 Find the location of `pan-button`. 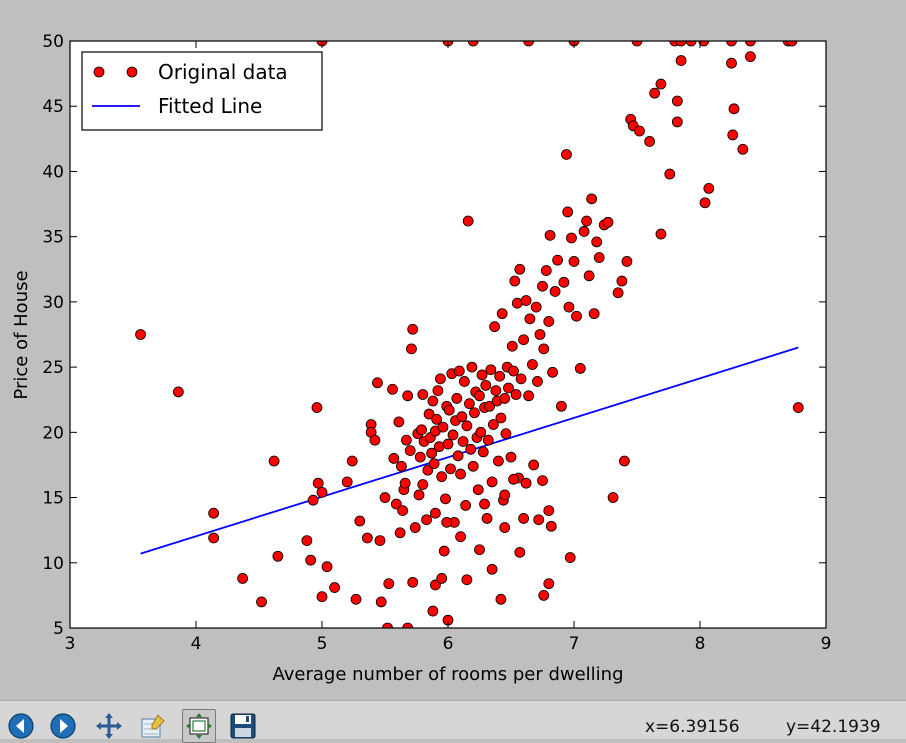

pan-button is located at coordinates (109, 726).